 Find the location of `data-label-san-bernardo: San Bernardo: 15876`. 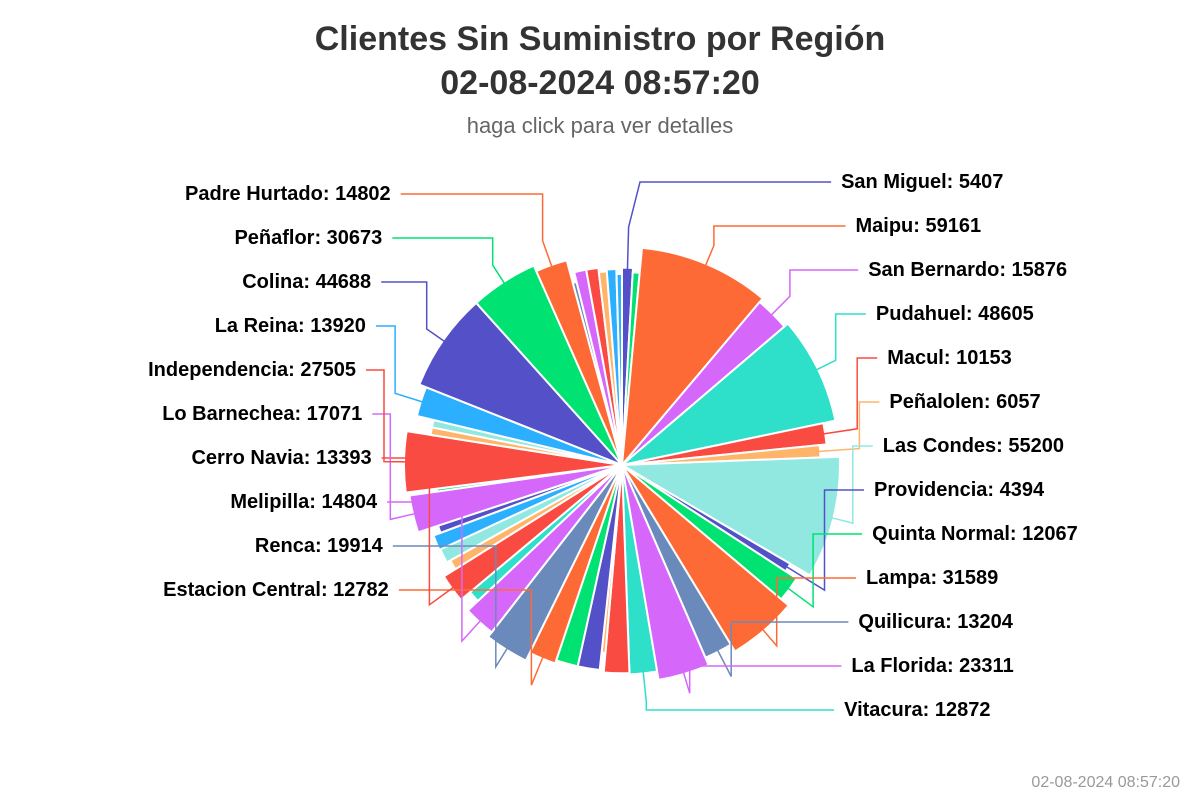

data-label-san-bernardo: San Bernardo: 15876 is located at coordinates (967, 270).